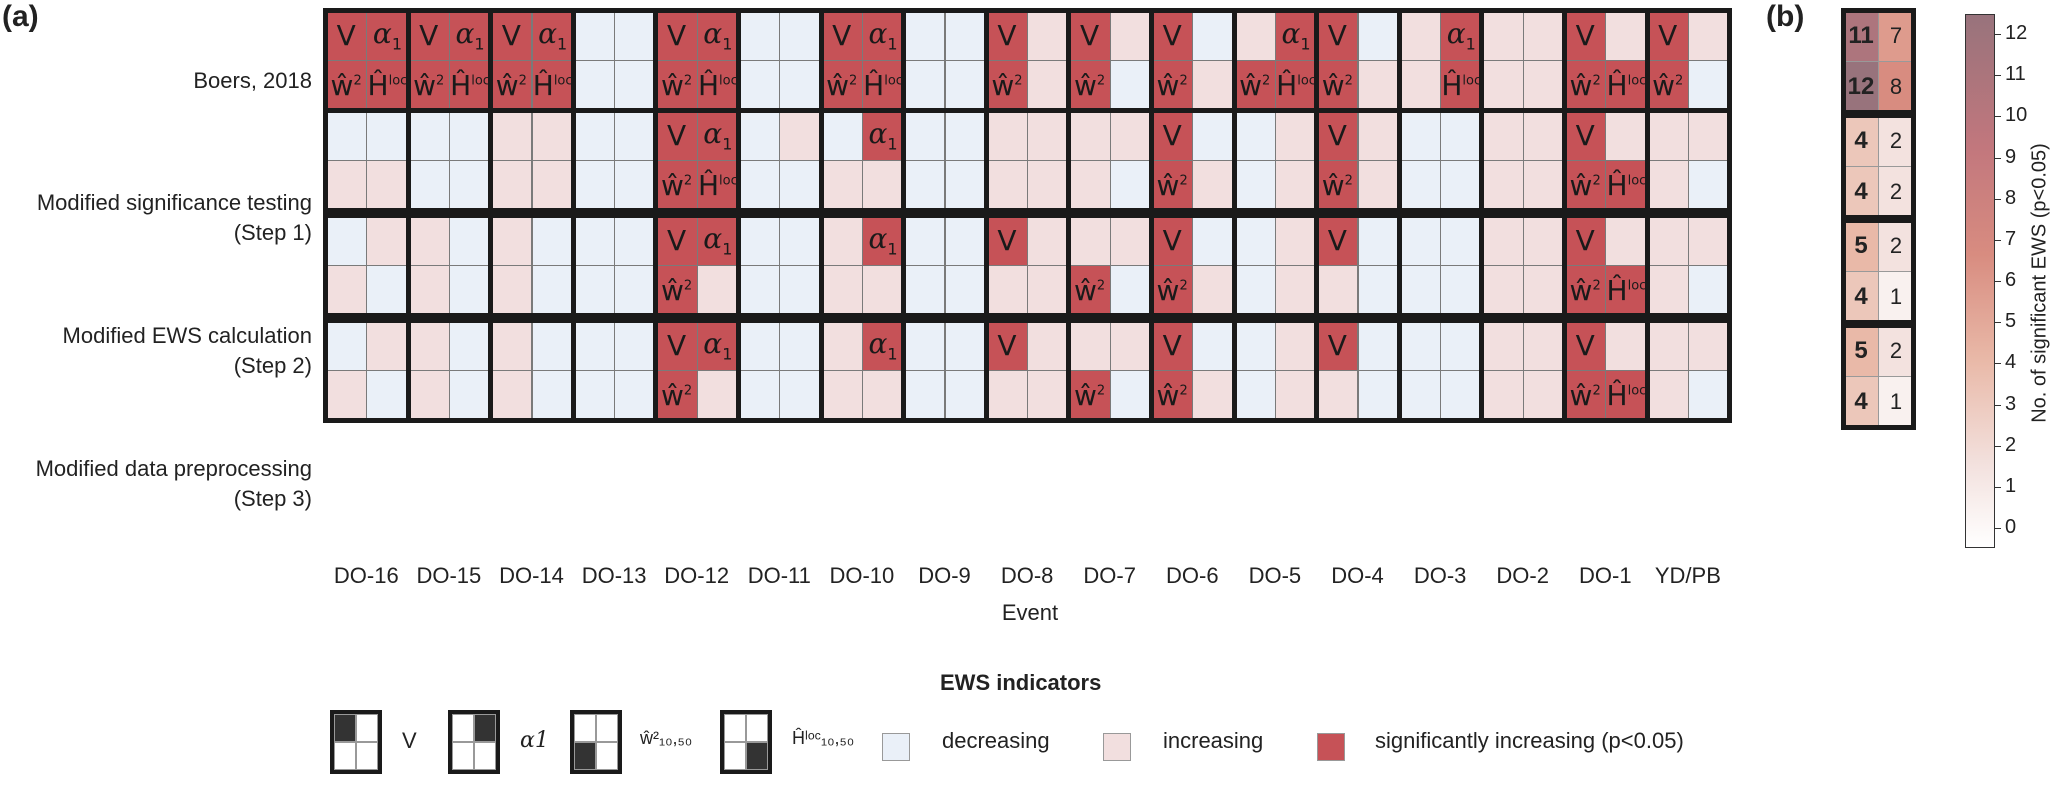 The width and height of the screenshot is (2067, 785). What do you see at coordinates (449, 575) in the screenshot?
I see `x-tick-label: DO-15` at bounding box center [449, 575].